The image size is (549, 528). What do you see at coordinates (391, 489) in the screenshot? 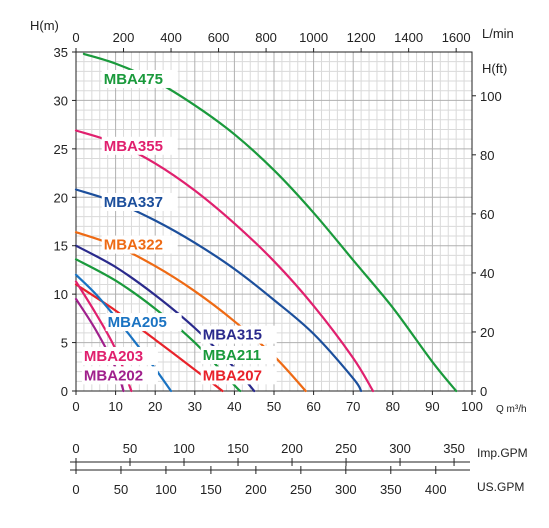
I see `us-gpm-tick-label: 350` at bounding box center [391, 489].